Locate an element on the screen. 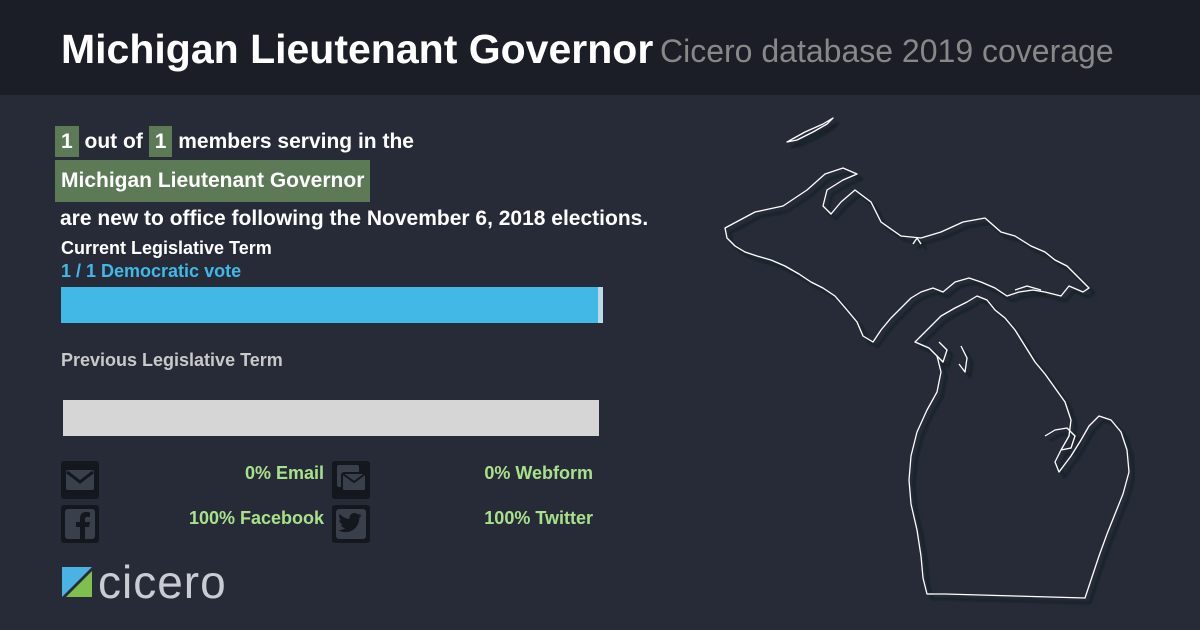 The width and height of the screenshot is (1200, 630). webform-stat: 0% Webform is located at coordinates (538, 473).